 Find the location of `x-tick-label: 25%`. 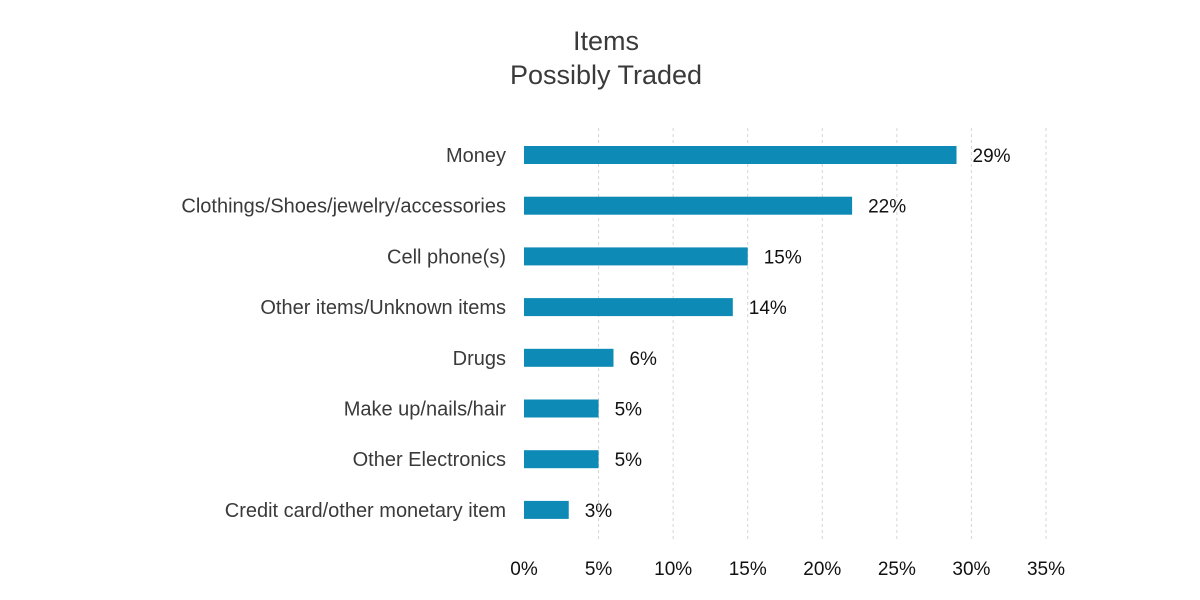

x-tick-label: 25% is located at coordinates (897, 569).